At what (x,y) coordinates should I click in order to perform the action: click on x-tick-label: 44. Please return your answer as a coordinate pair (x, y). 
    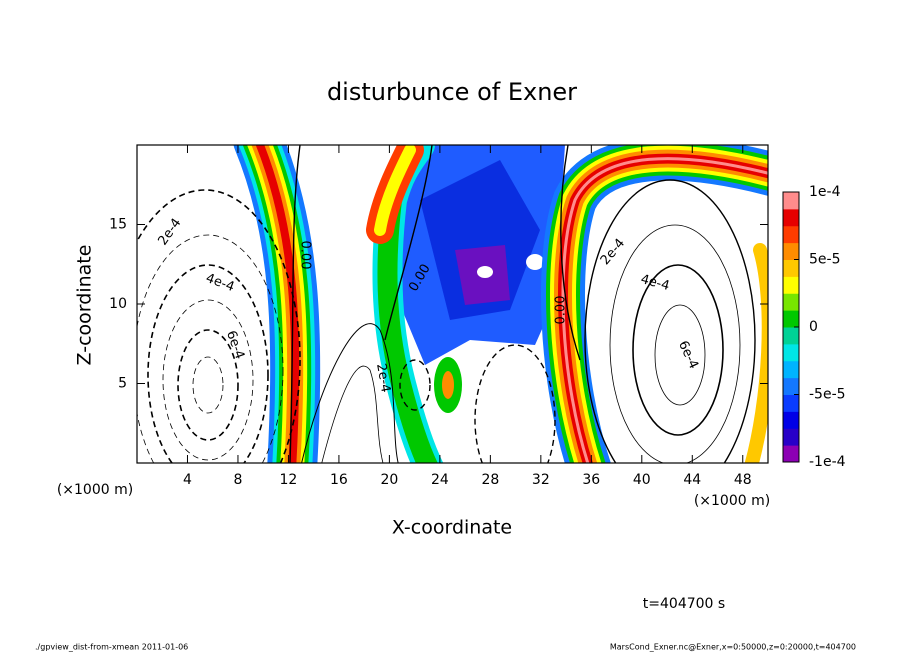
    Looking at the image, I should click on (692, 480).